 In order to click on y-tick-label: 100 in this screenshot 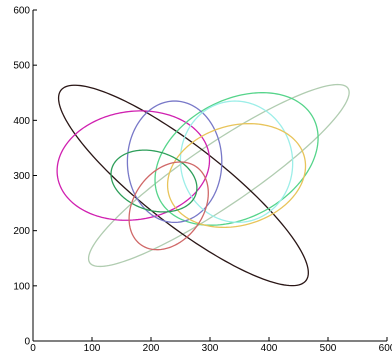, I will do `click(21, 286)`.